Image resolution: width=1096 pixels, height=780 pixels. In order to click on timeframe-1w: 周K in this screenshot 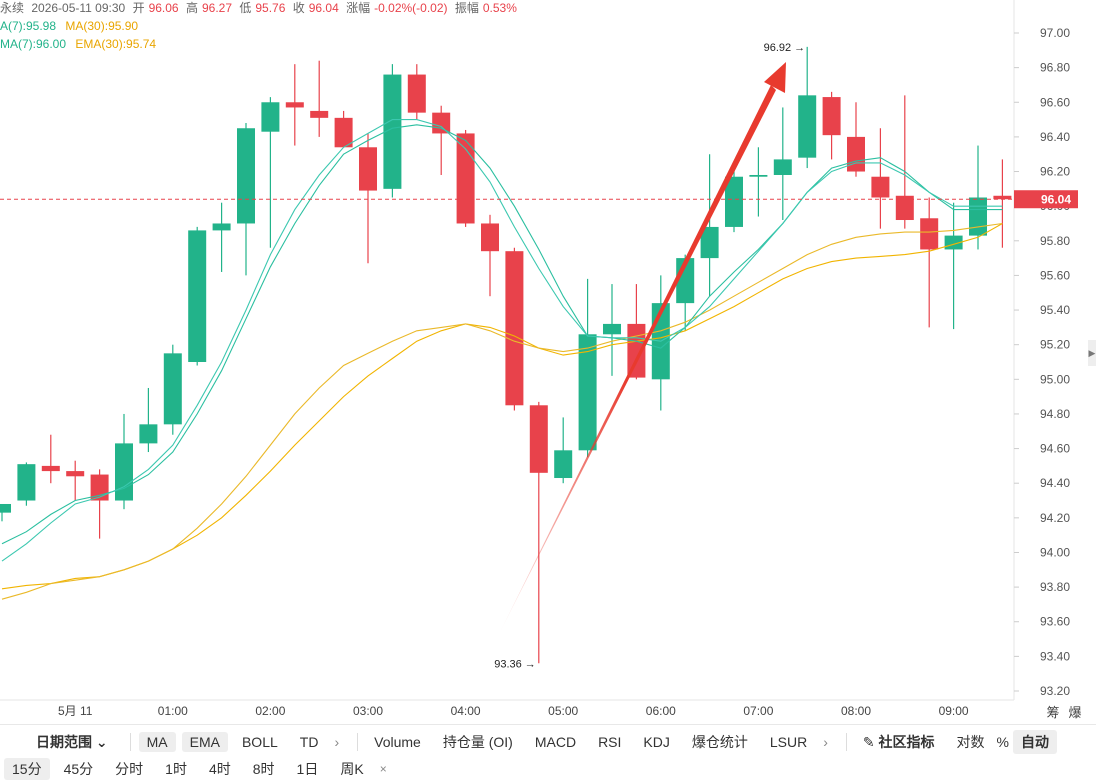, I will do `click(352, 769)`.